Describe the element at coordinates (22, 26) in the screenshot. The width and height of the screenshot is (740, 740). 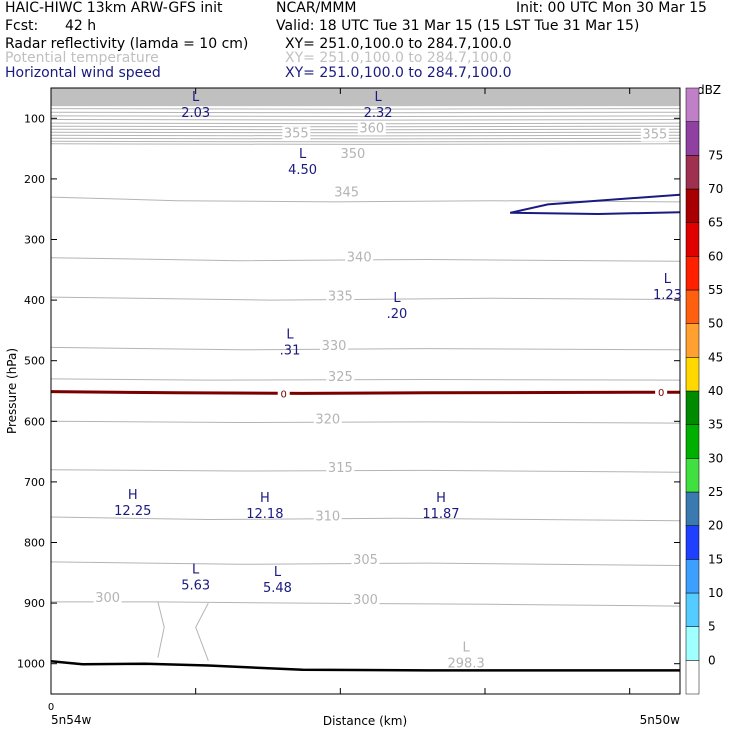
I see `forecast-label: Fcst:` at that location.